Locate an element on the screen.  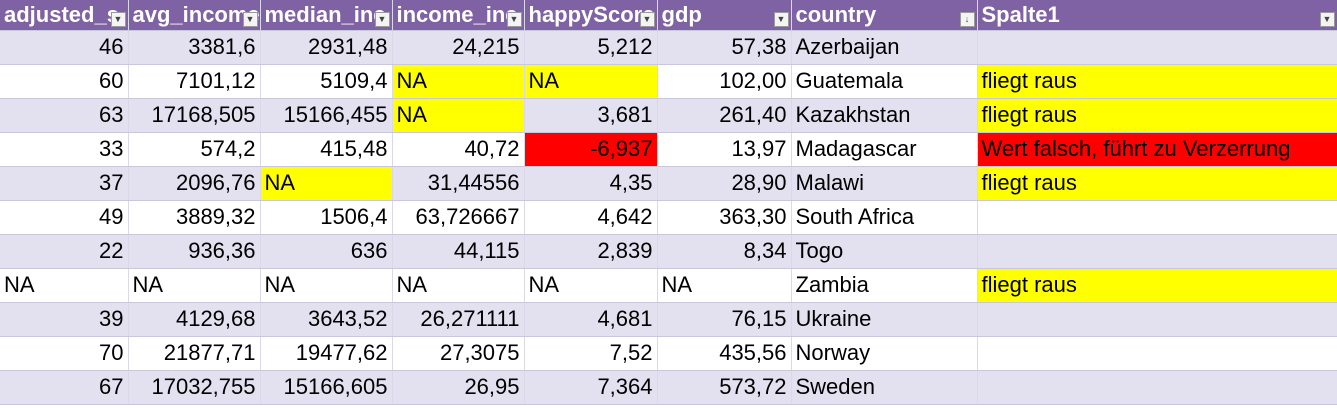
table-cell: 46 is located at coordinates (64, 47).